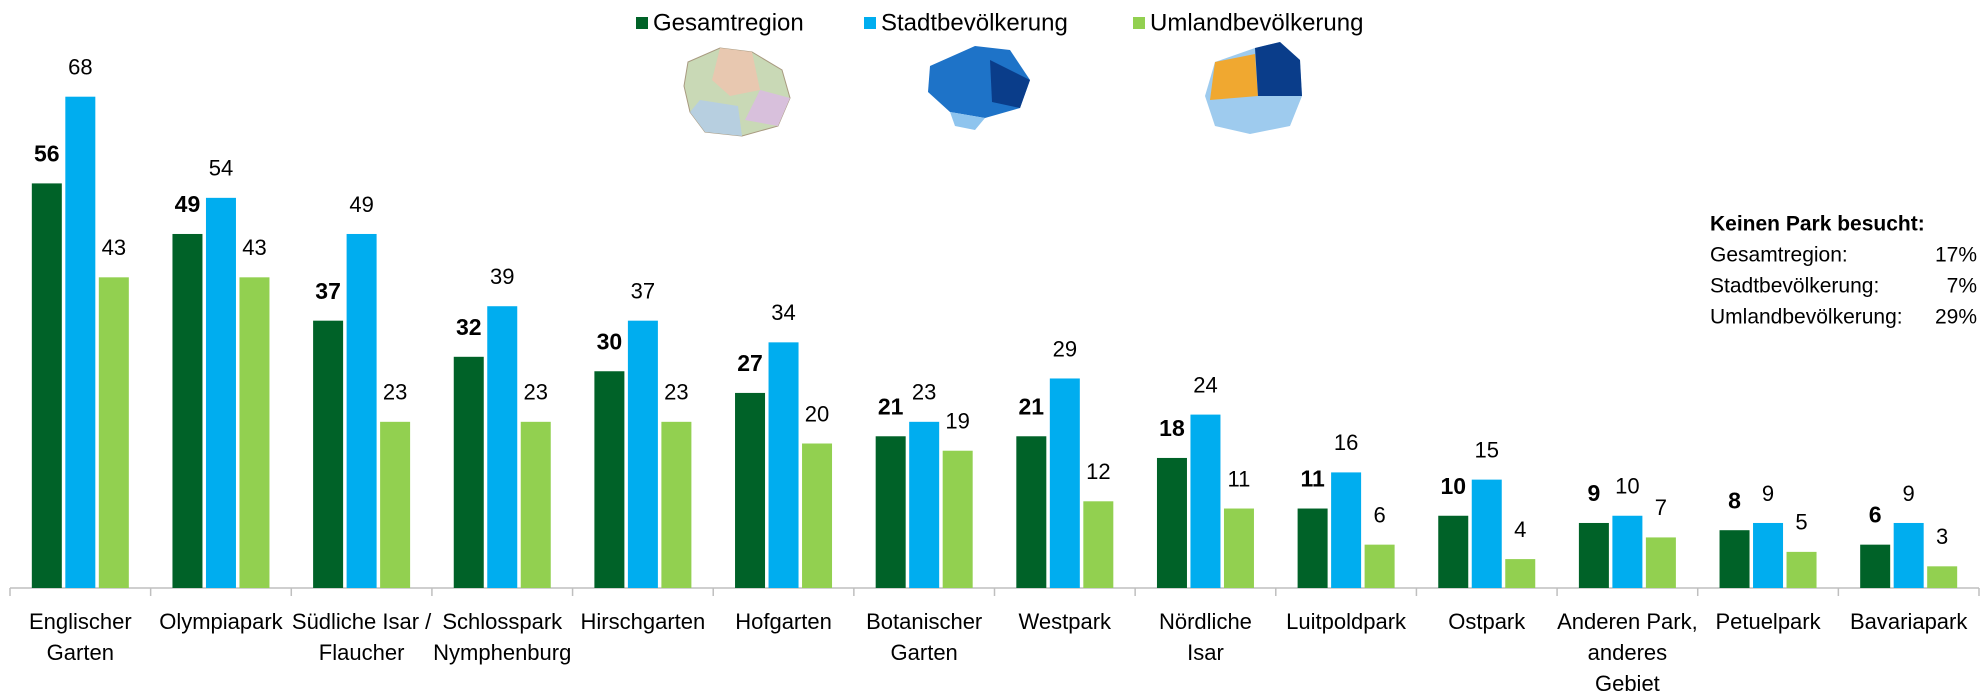 This screenshot has height=699, width=1987. What do you see at coordinates (1962, 286) in the screenshot?
I see `annotation-value: 7%` at bounding box center [1962, 286].